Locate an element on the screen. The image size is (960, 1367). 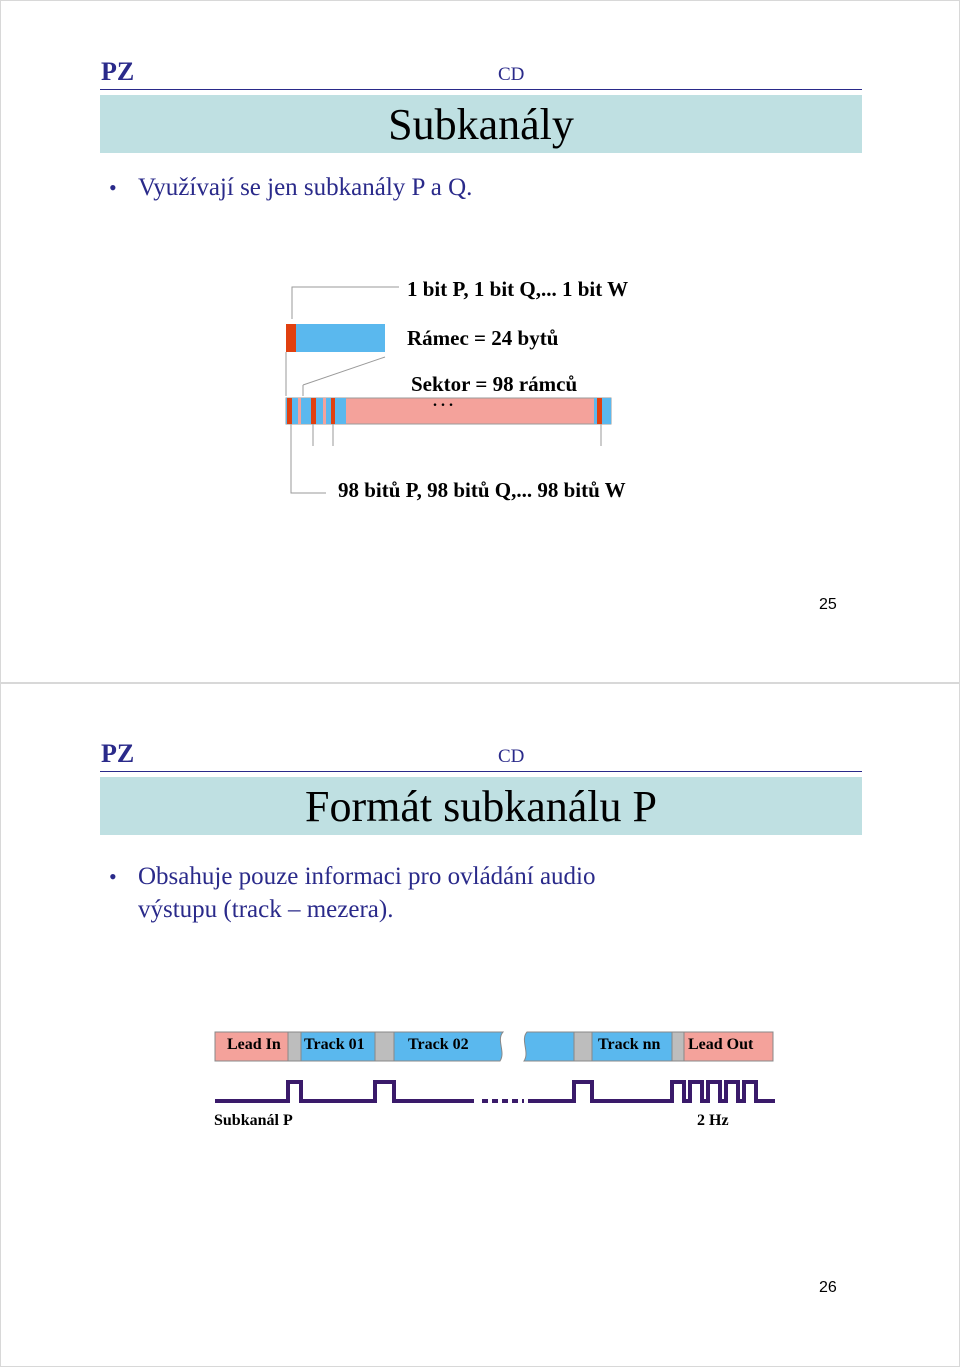
bracket-bottom is located at coordinates (308, 459).